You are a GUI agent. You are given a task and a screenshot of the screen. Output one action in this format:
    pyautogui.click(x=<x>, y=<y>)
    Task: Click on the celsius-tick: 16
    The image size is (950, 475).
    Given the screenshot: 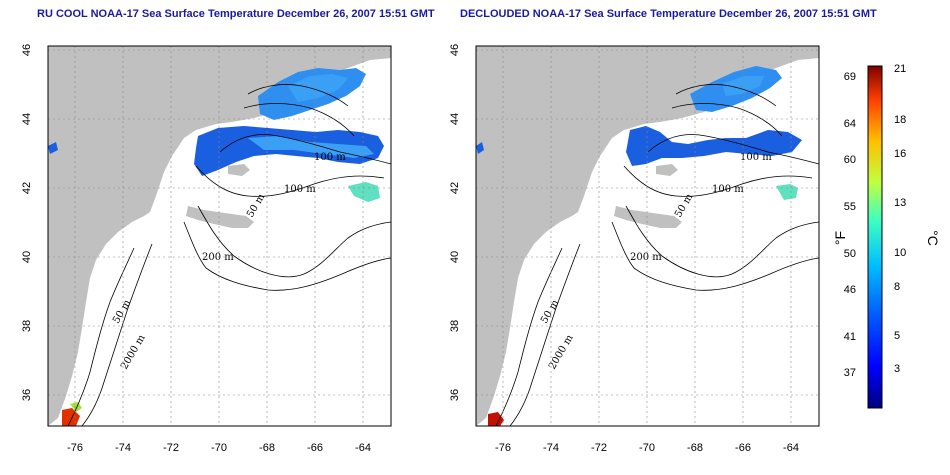 What is the action you would take?
    pyautogui.click(x=900, y=154)
    